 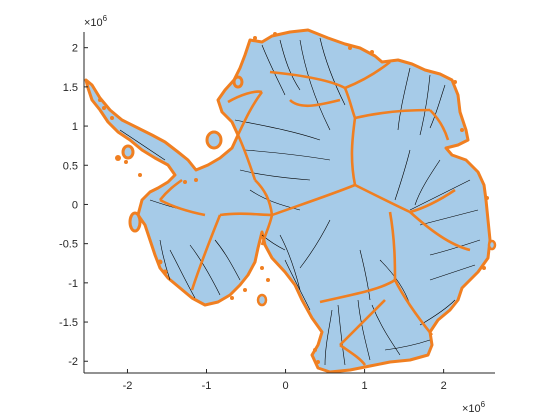 What do you see at coordinates (207, 386) in the screenshot?
I see `x-tick-label: -1` at bounding box center [207, 386].